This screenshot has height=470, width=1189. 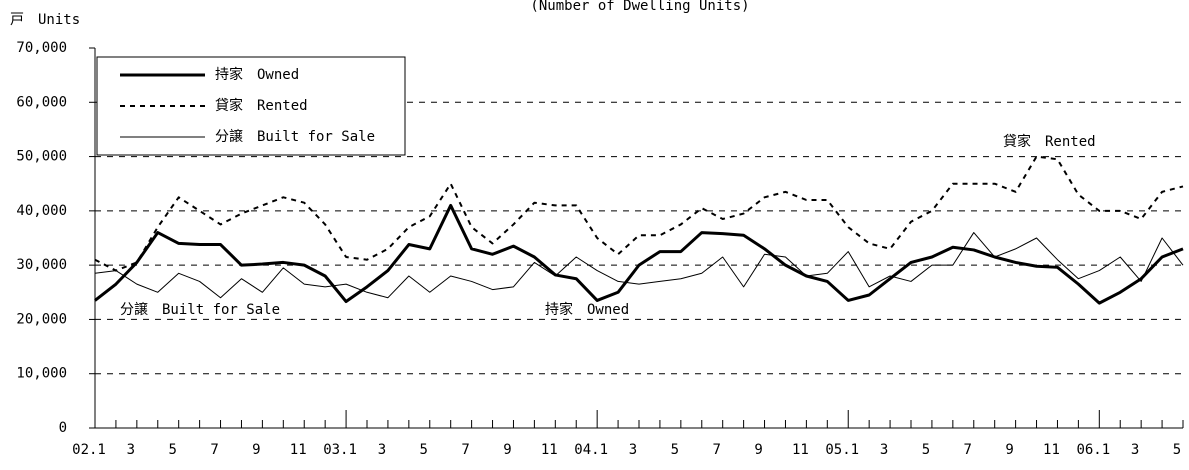 What do you see at coordinates (257, 74) in the screenshot?
I see `legend-label: 持家 Owned` at bounding box center [257, 74].